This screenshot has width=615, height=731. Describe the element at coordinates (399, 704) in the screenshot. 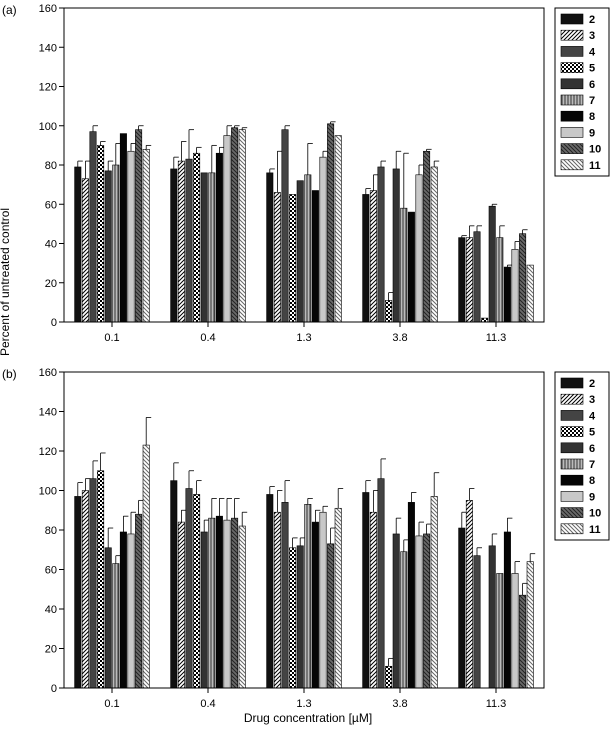

I see `x-tick-label: 3.8` at that location.